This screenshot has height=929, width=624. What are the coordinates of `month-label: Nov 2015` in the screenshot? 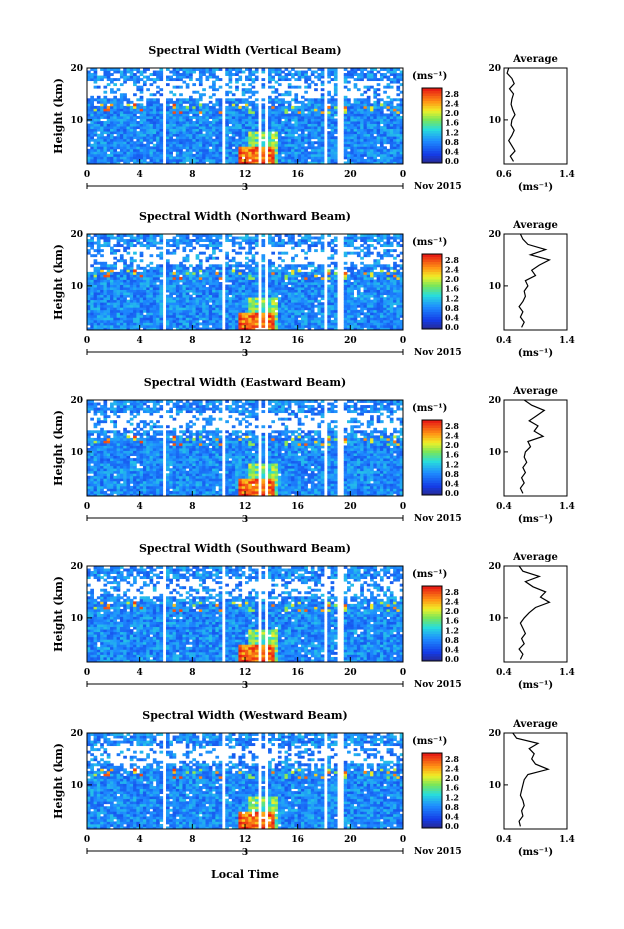 It's located at (438, 187).